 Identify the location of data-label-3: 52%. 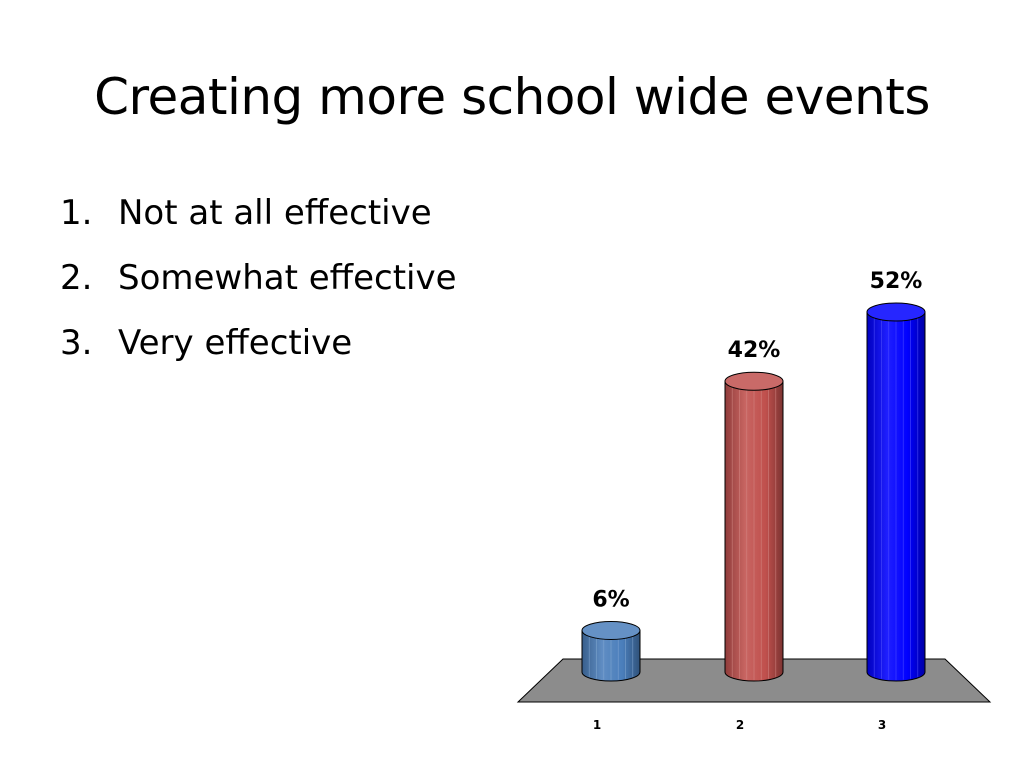
(896, 281).